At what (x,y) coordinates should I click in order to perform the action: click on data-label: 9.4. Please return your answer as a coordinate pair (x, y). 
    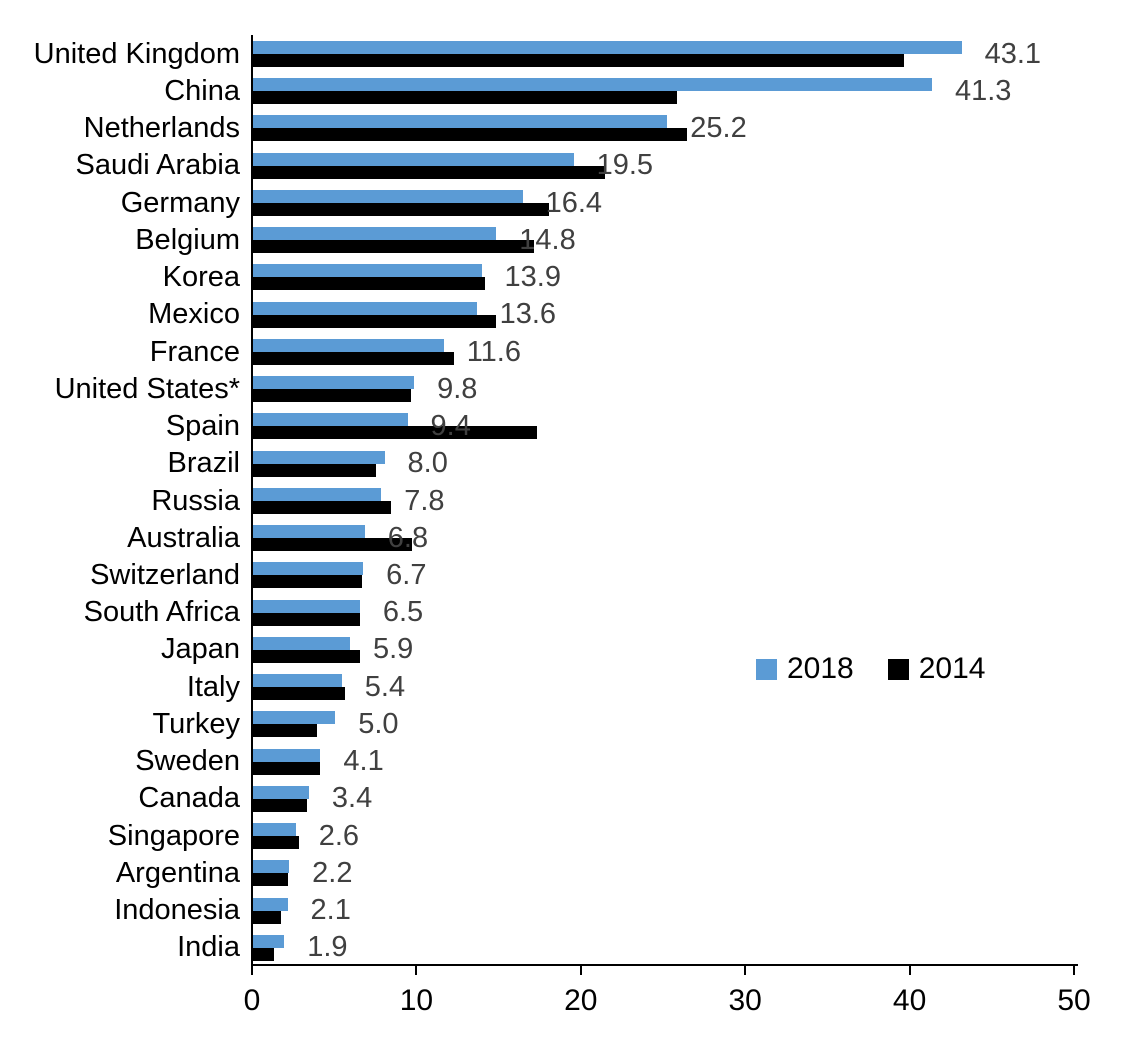
    Looking at the image, I should click on (450, 426).